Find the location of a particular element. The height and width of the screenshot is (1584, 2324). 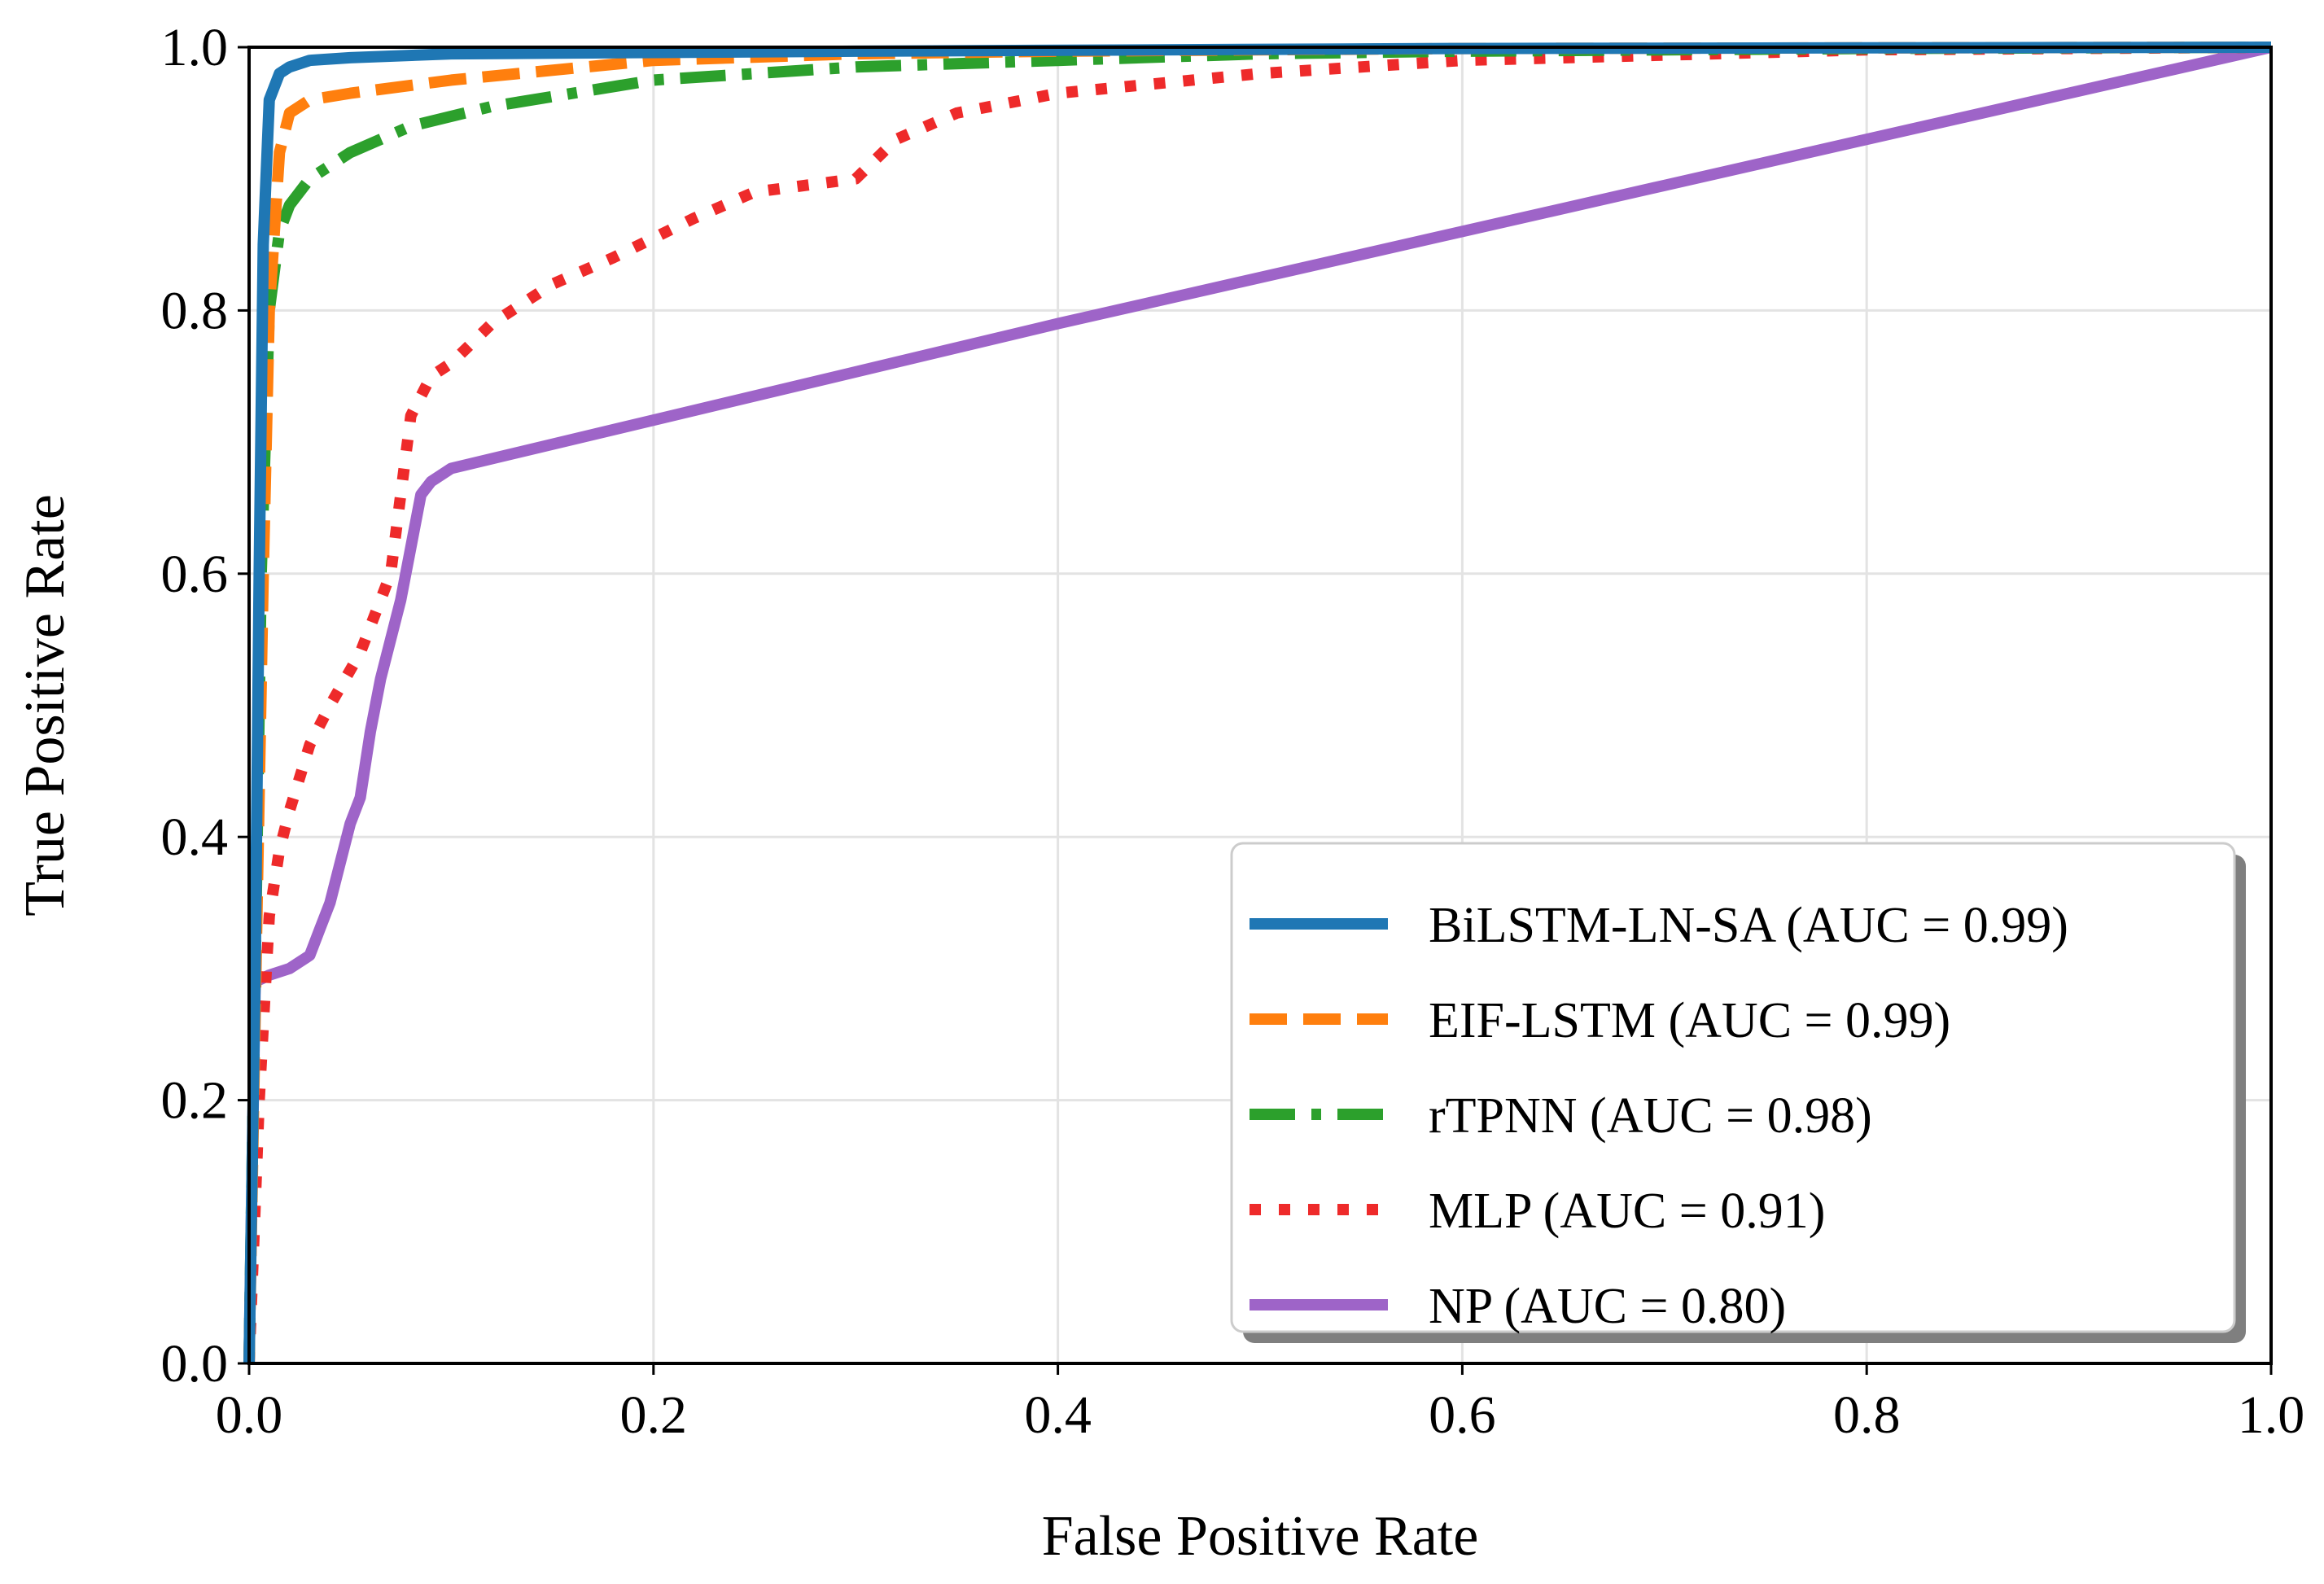

x-tick-label: 0.4 is located at coordinates (1058, 1415).